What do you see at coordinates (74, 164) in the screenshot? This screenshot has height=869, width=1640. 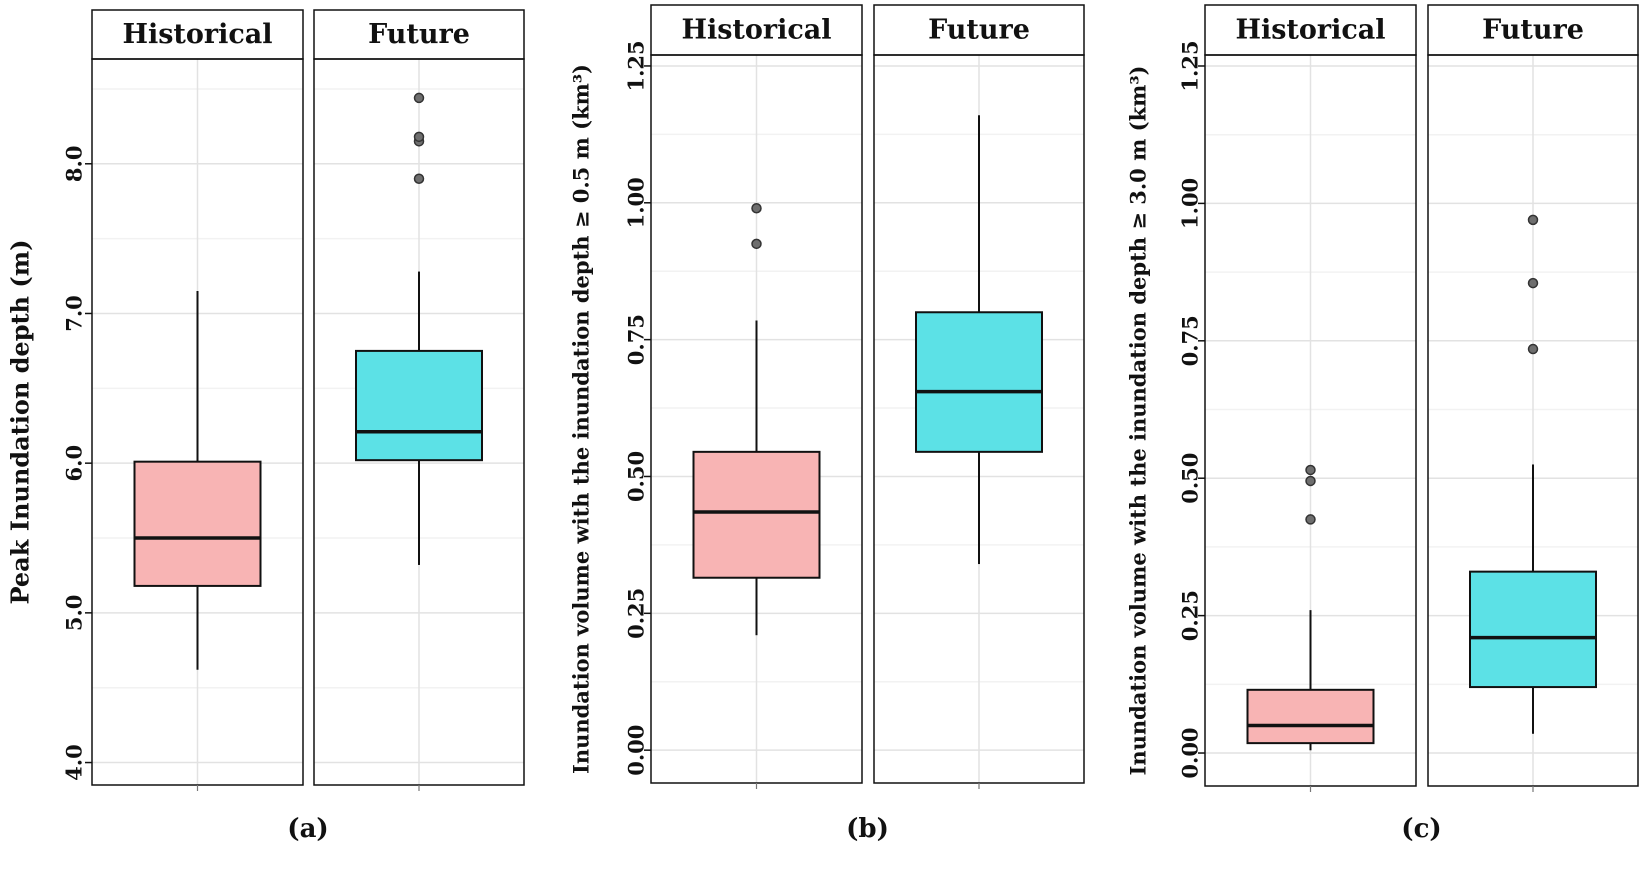 I see `y-tick-label: 8.0` at bounding box center [74, 164].